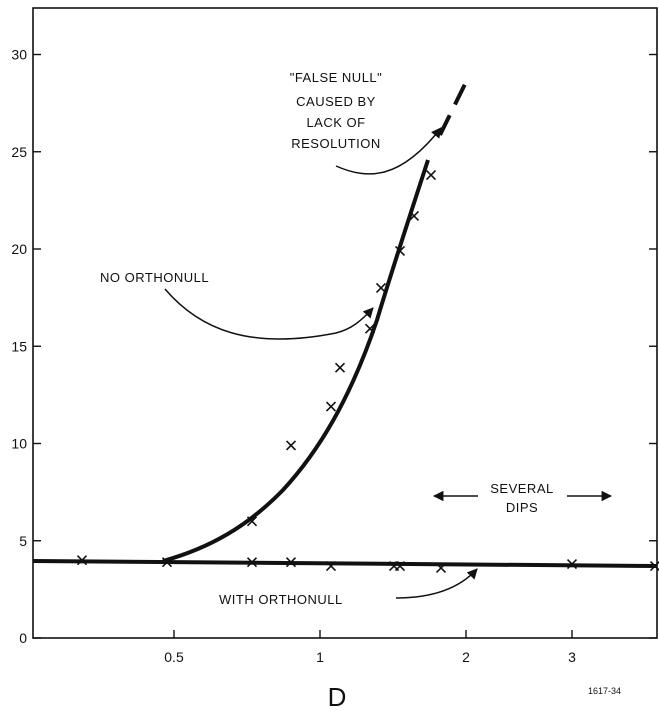 The width and height of the screenshot is (659, 711). What do you see at coordinates (336, 77) in the screenshot?
I see `annotation-false-null-line1: "FALSE NULL"` at bounding box center [336, 77].